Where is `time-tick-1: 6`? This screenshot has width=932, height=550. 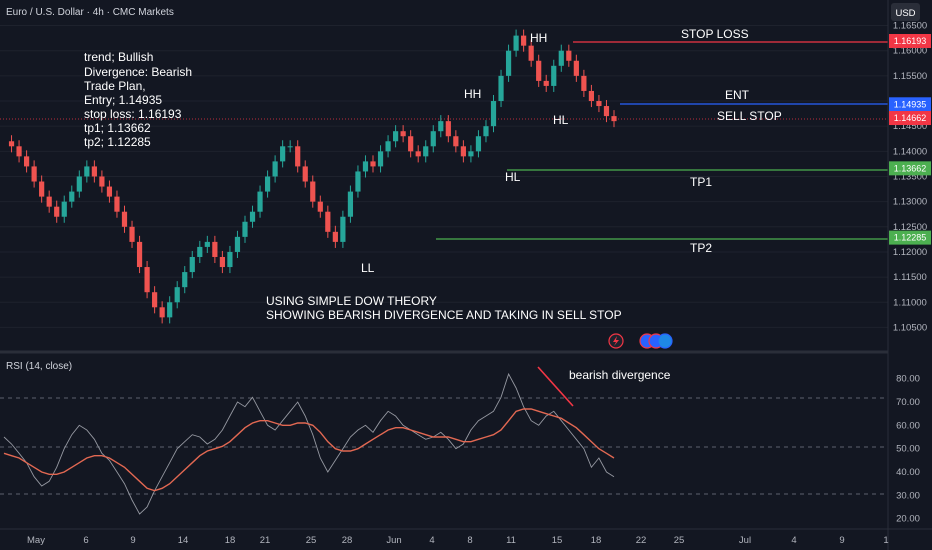
time-tick-1: 6 is located at coordinates (85, 540).